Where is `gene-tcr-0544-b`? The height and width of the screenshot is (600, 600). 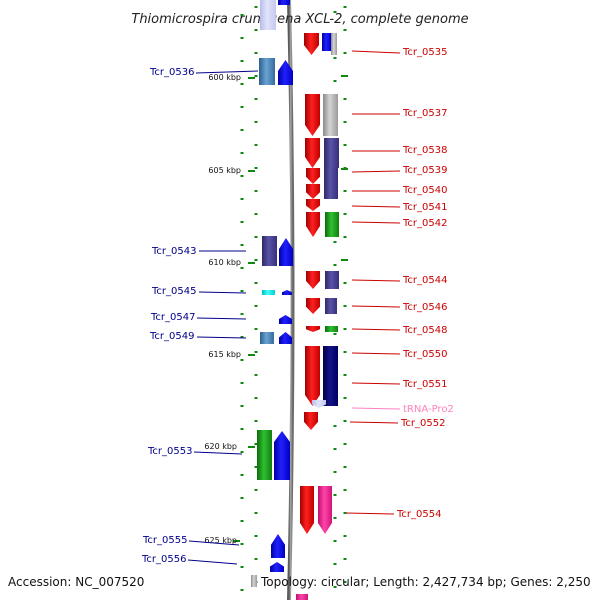 gene-tcr-0544-b is located at coordinates (332, 280).